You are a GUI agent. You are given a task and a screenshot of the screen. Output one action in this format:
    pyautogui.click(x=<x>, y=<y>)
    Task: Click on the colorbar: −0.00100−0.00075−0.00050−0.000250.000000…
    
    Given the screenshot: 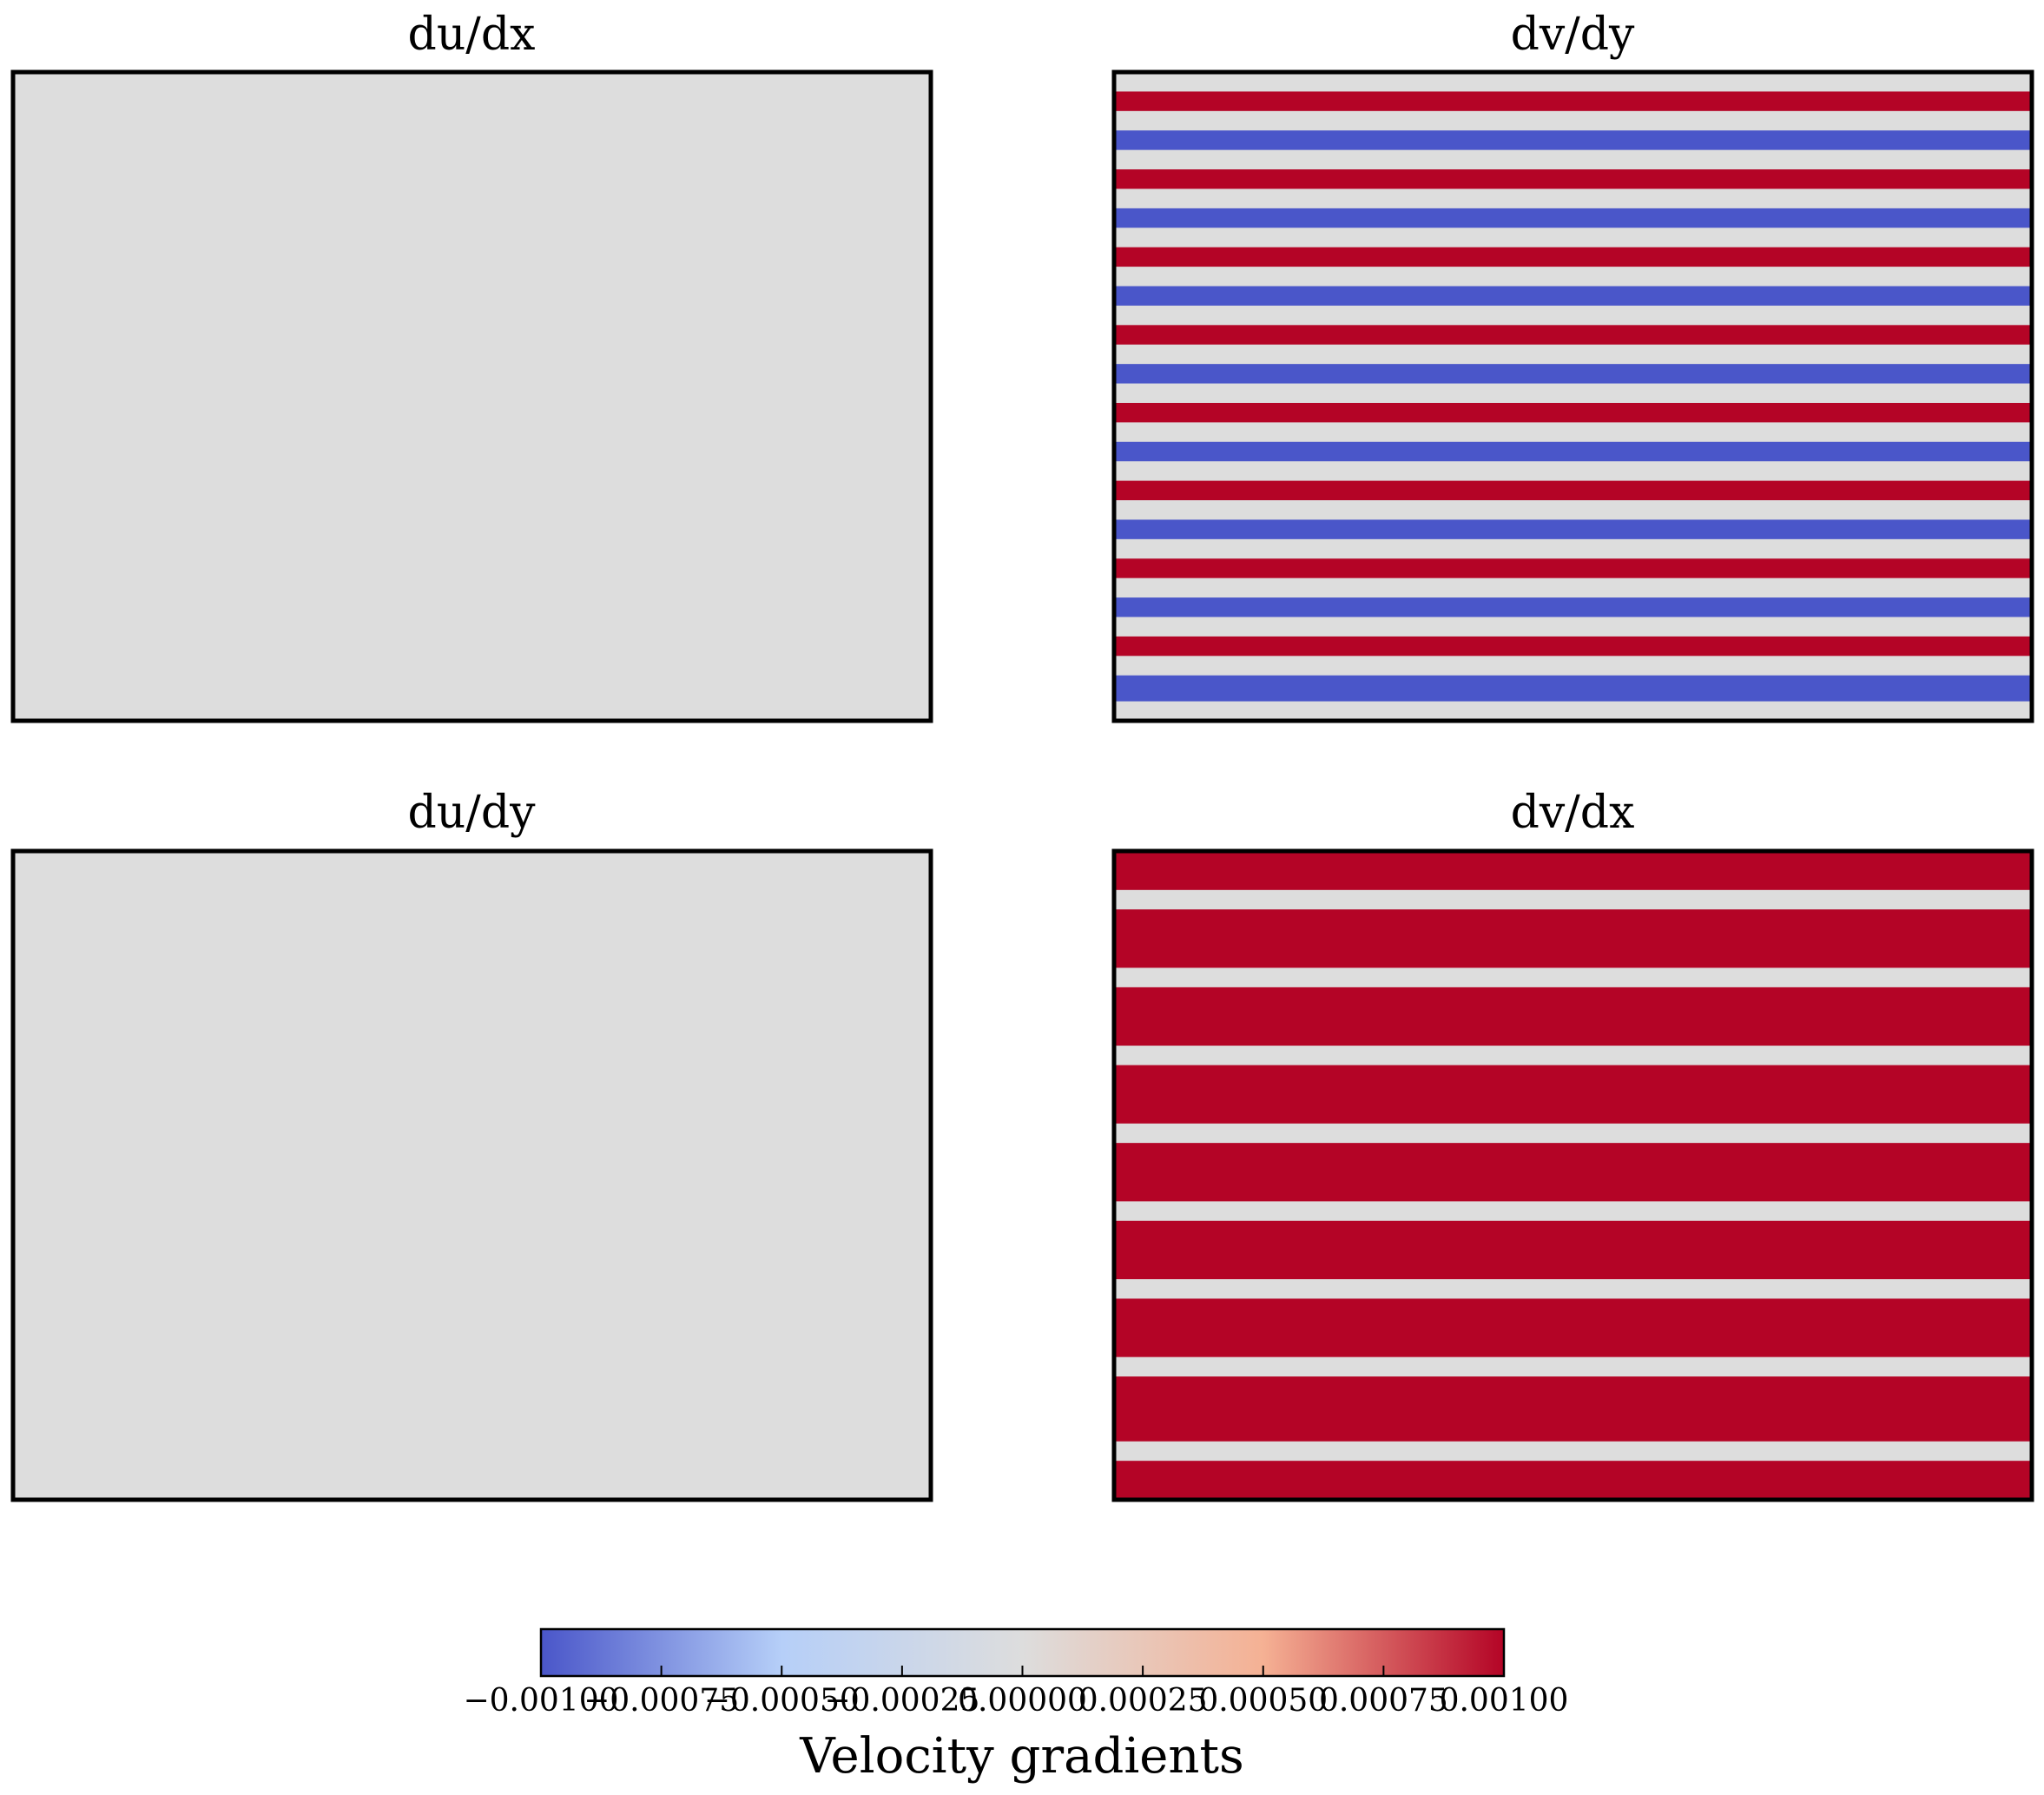 What is the action you would take?
    pyautogui.click(x=1015, y=1706)
    